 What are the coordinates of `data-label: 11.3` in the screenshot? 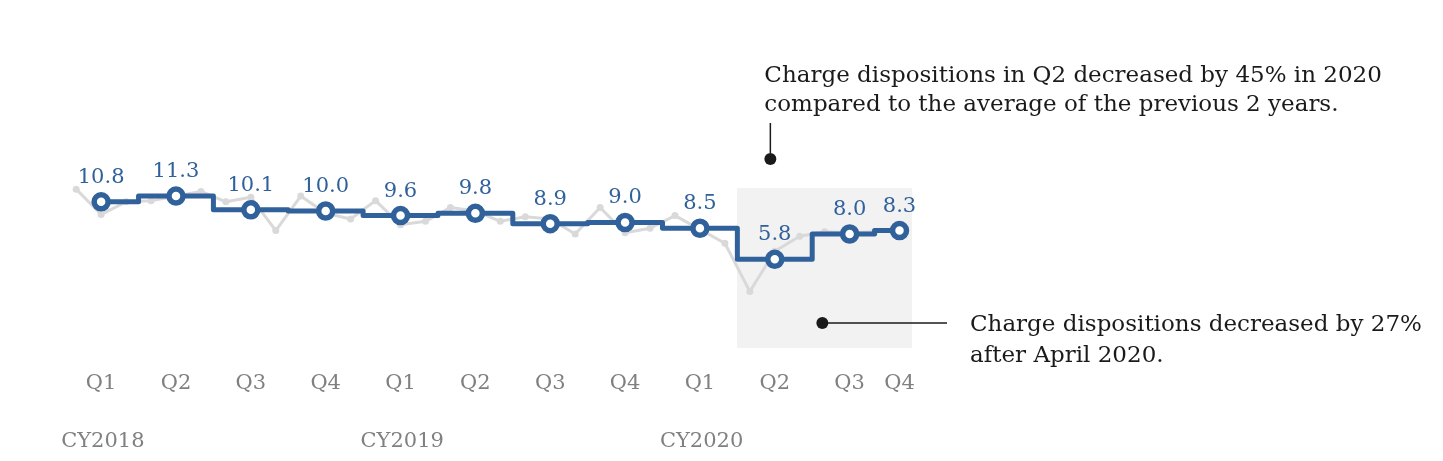 It's located at (176, 170).